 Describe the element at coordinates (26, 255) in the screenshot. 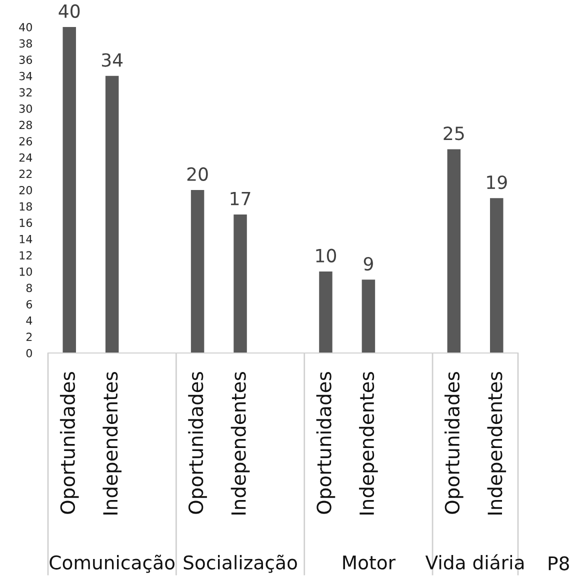

I see `y-tick-label: 12` at that location.